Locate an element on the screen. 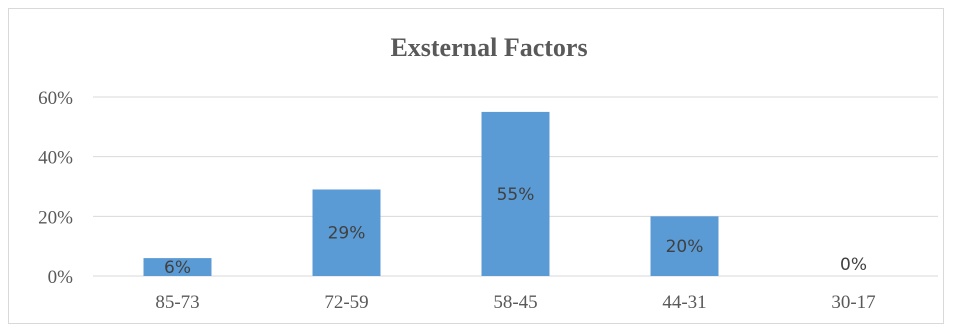  data-label: 6% is located at coordinates (177, 268).